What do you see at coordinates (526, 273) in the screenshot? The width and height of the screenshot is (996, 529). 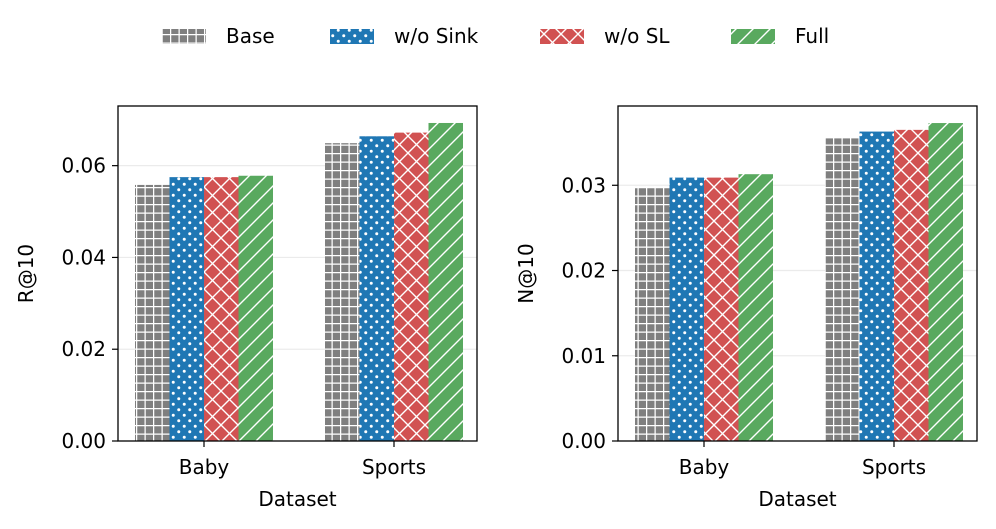 I see `y-axis-label-ndcg: N@10` at bounding box center [526, 273].